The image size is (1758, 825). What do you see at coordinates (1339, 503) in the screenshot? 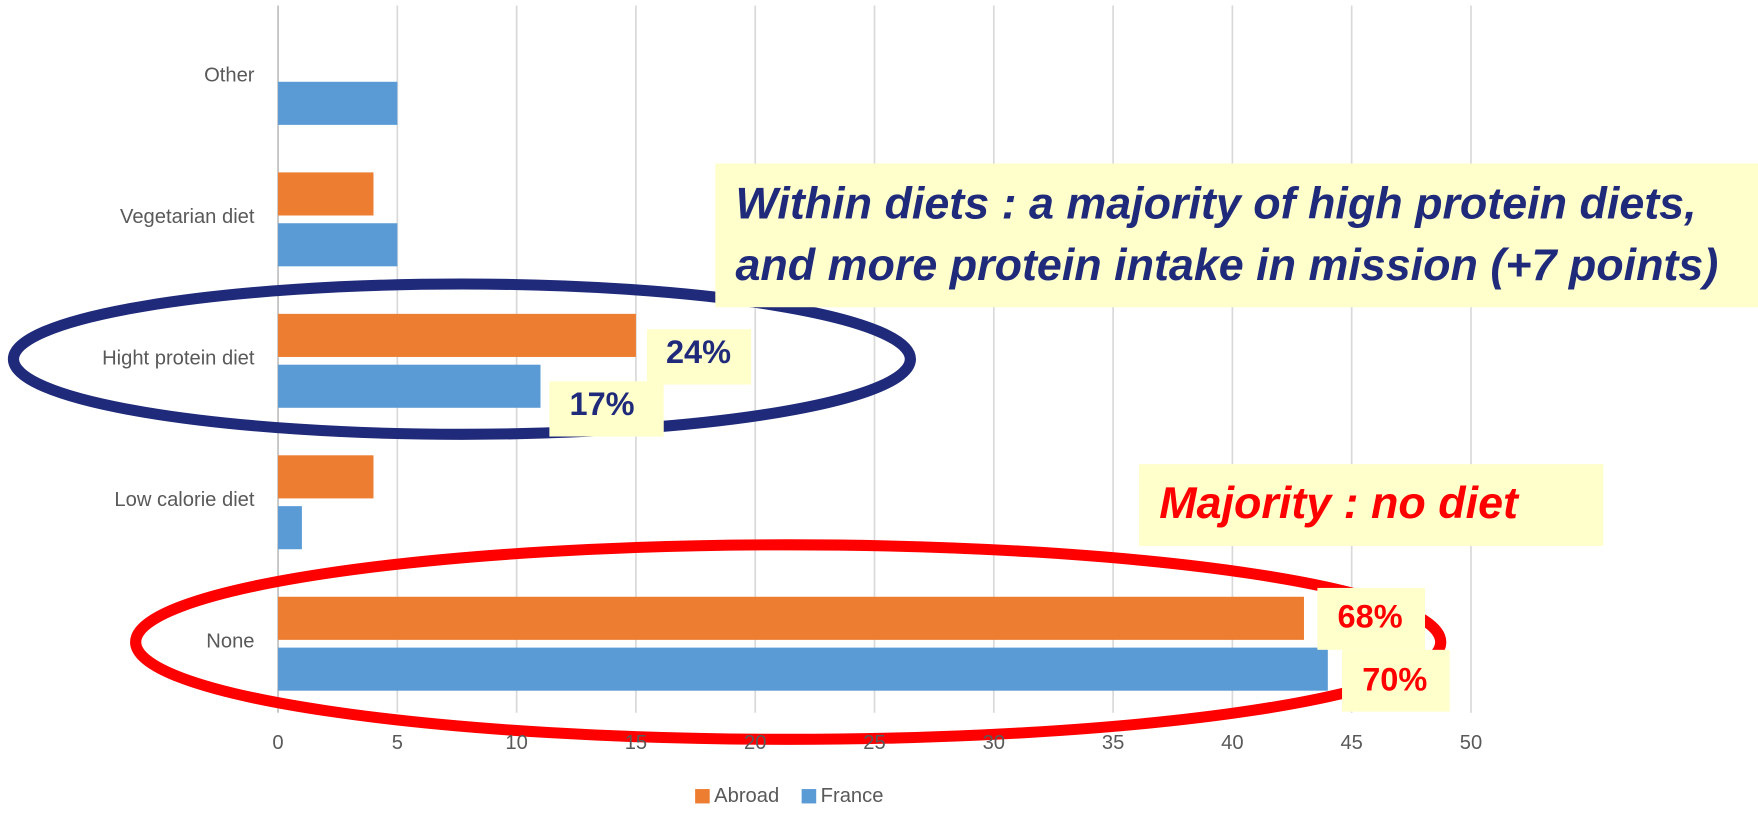
I see `annotation: Majority : no diet` at bounding box center [1339, 503].